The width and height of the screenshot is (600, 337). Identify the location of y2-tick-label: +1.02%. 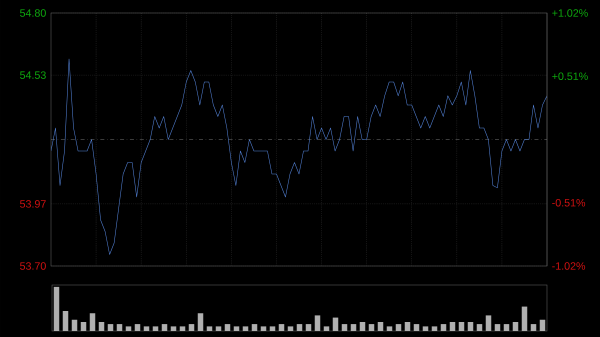
(570, 13).